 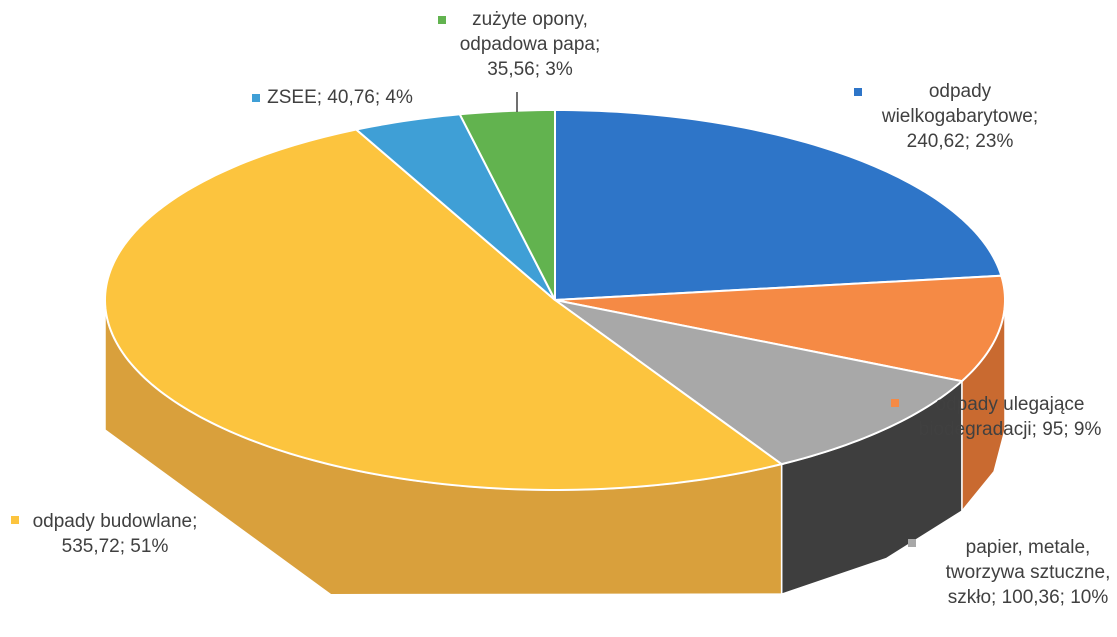 I want to click on data-label: odpady ulegające, so click(x=1010, y=404).